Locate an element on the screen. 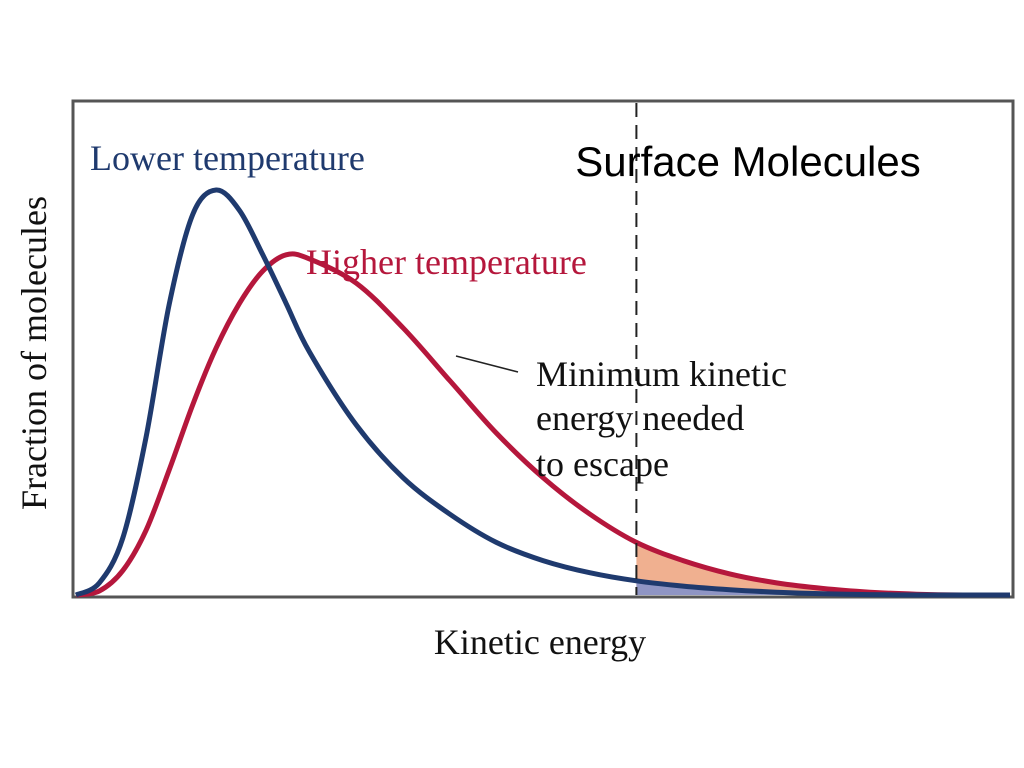 The width and height of the screenshot is (1024, 768). chart-title: Surface Molecules is located at coordinates (748, 161).